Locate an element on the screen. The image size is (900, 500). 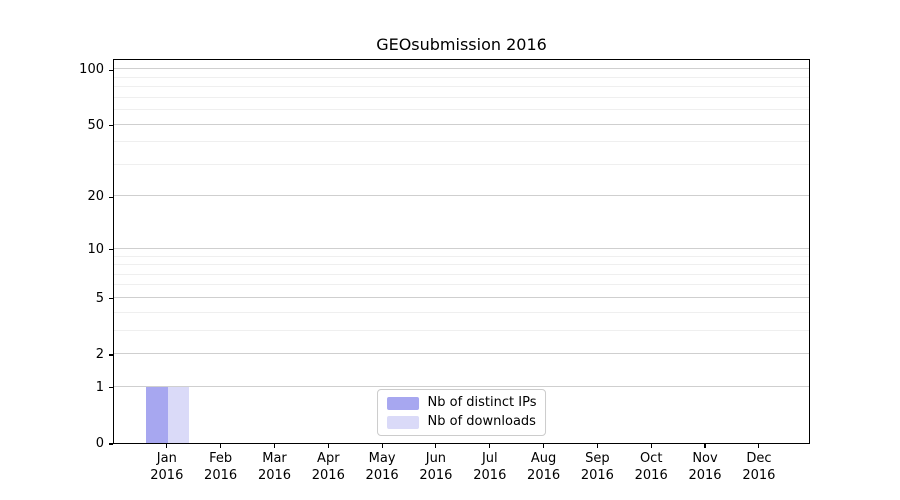
x-tick-label: Feb 2016 is located at coordinates (221, 467).